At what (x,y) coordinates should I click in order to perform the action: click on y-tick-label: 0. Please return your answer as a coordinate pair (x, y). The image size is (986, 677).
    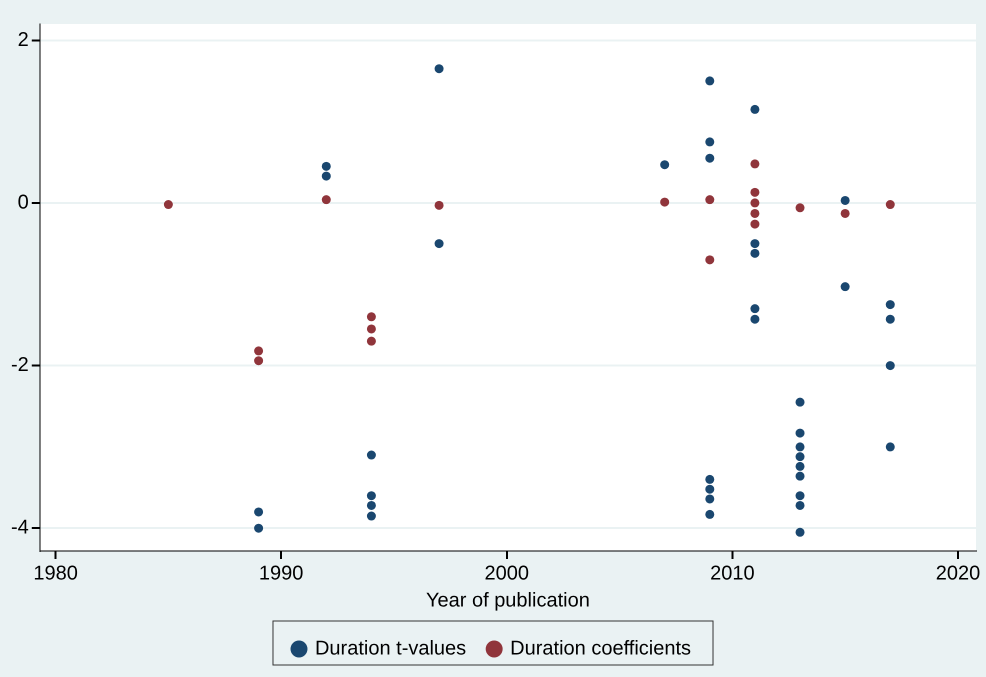
    Looking at the image, I should click on (23, 202).